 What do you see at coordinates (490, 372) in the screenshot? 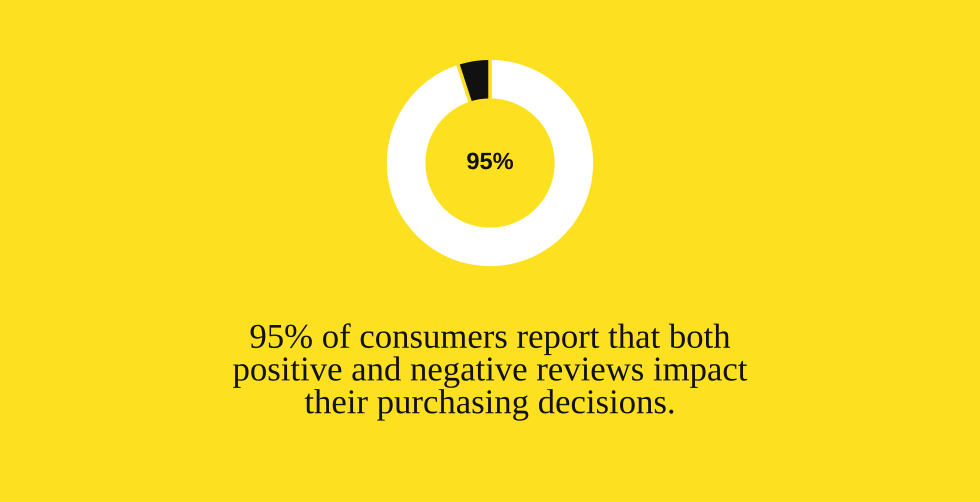
I see `text: 95% of consumers report that both positive and negative reviews impact their purchasing decisions.` at bounding box center [490, 372].